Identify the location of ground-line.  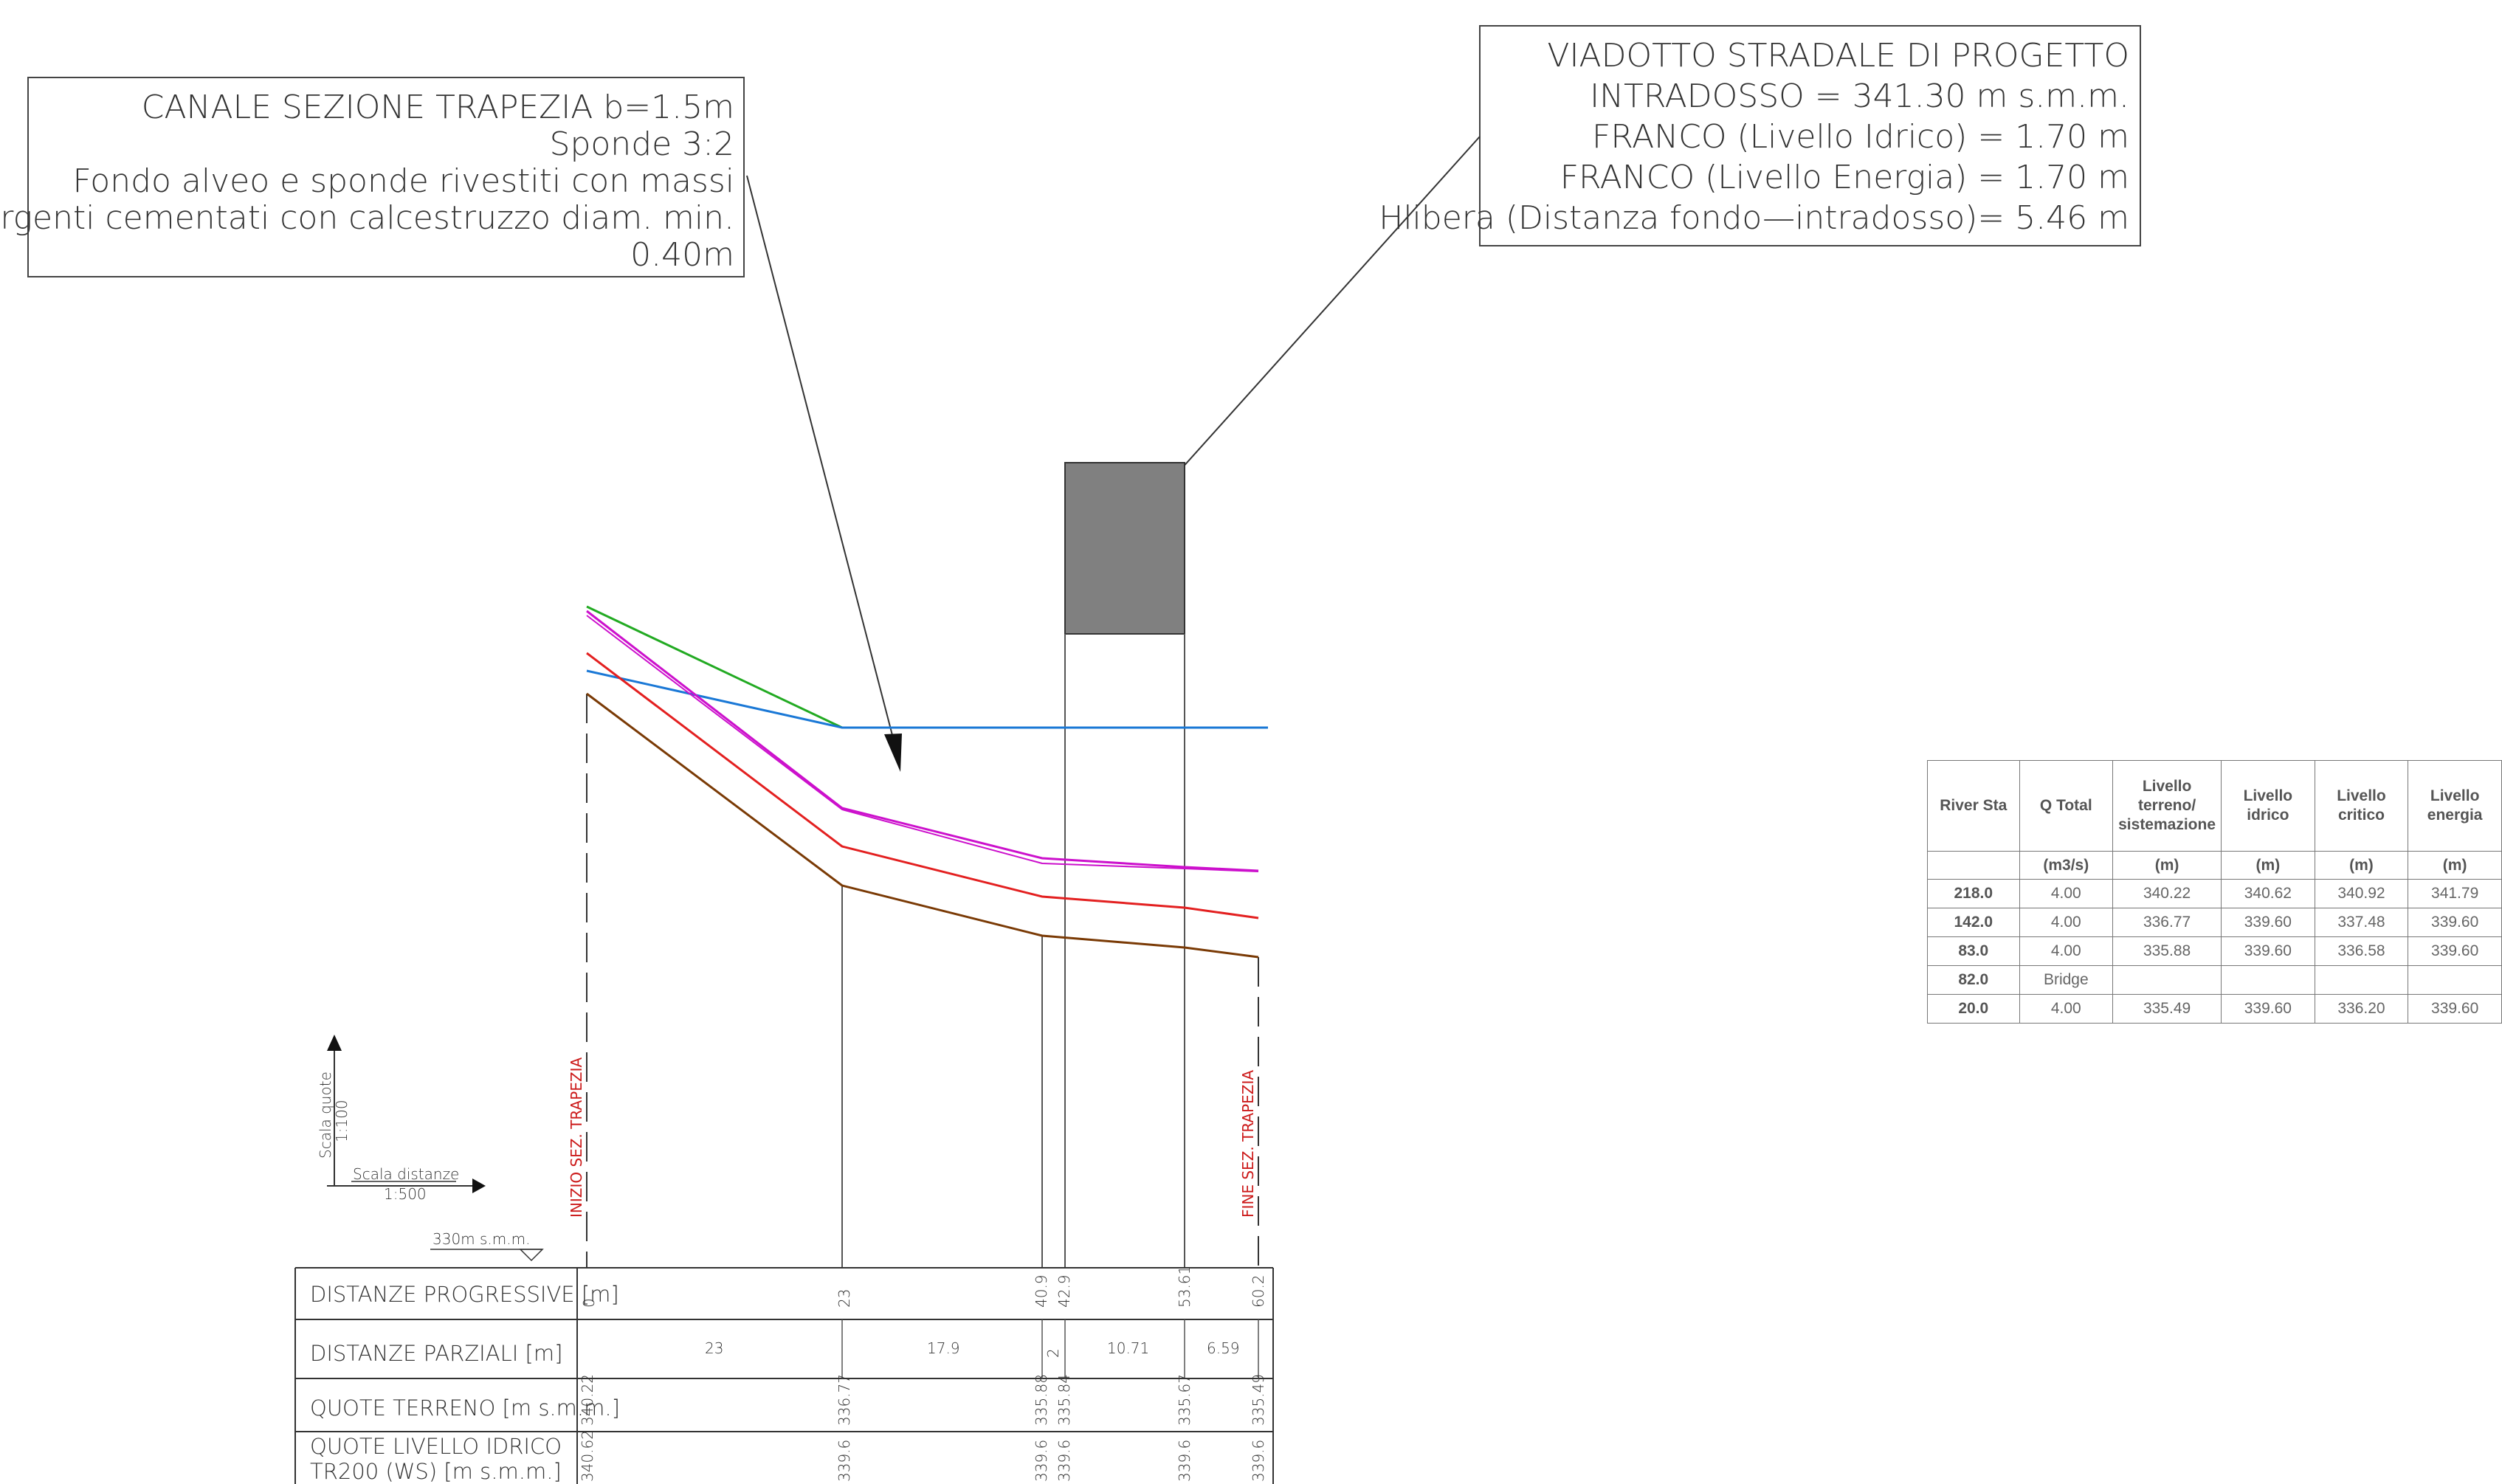
(922, 825).